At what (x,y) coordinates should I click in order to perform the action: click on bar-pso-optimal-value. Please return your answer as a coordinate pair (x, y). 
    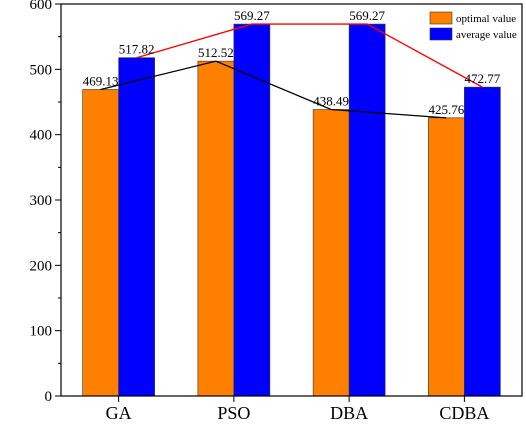
    Looking at the image, I should click on (216, 228).